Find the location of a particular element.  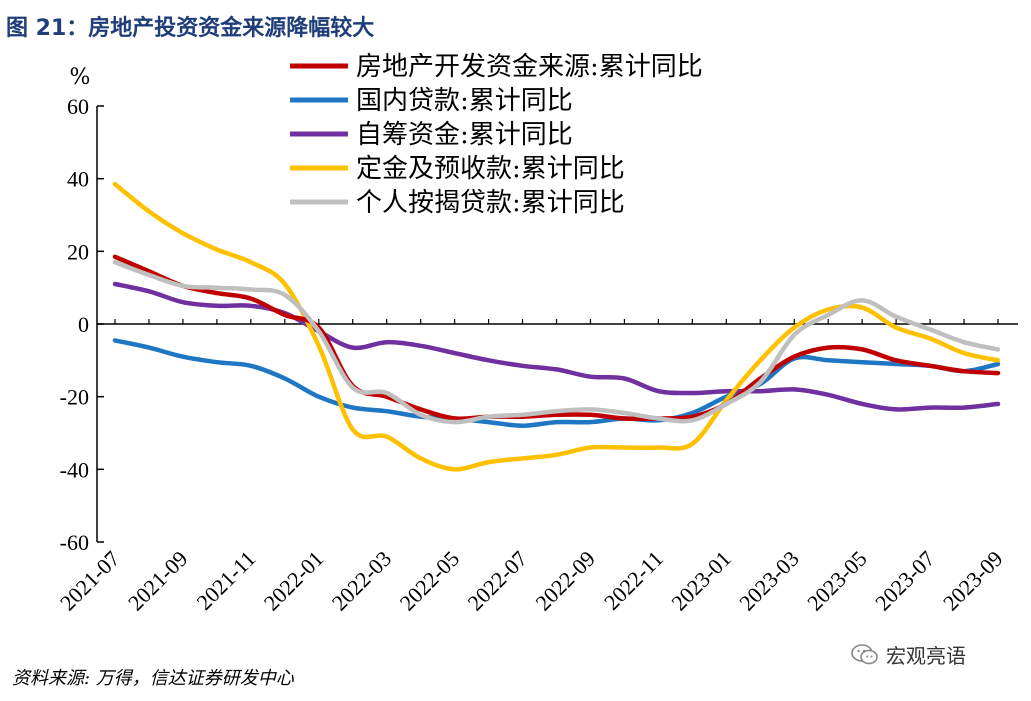

x-tick-label: 2021-11 is located at coordinates (225, 580).